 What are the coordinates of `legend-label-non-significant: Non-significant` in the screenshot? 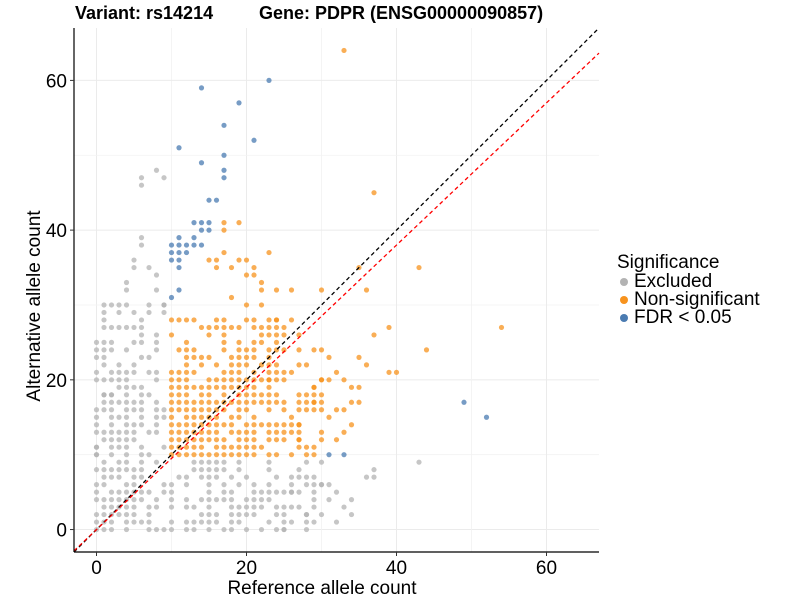 It's located at (697, 299).